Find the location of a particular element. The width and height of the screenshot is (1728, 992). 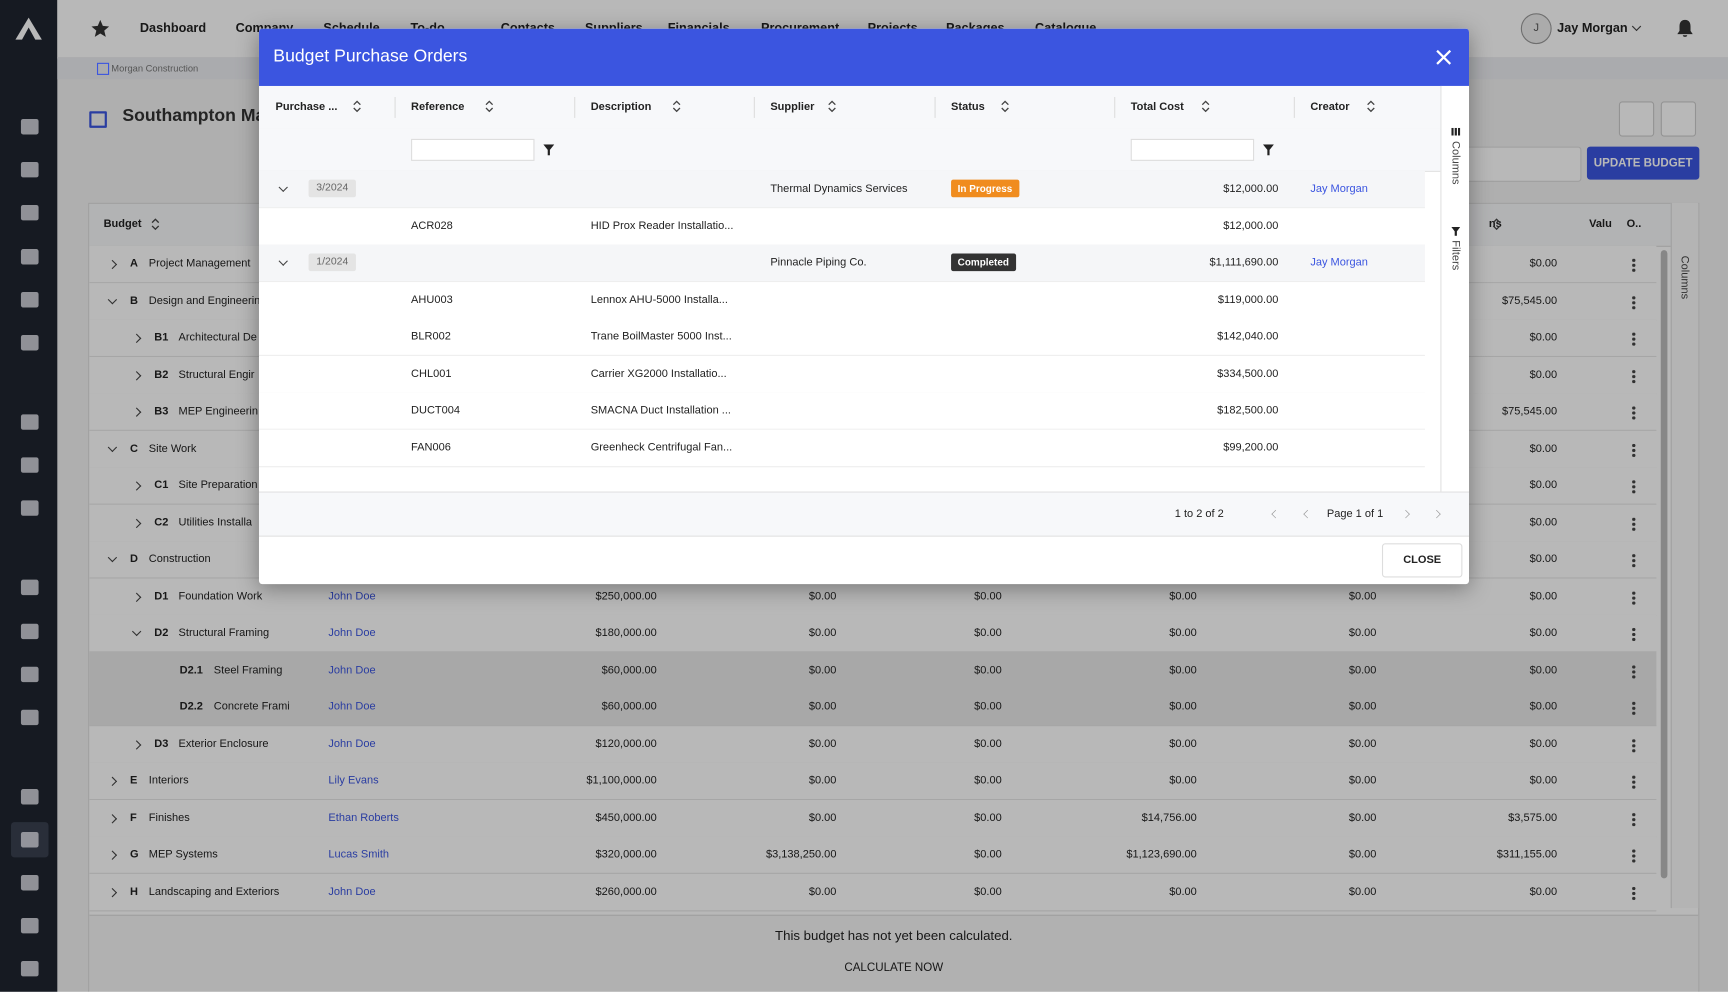

grid-column-header: Total Cost is located at coordinates (1157, 107).